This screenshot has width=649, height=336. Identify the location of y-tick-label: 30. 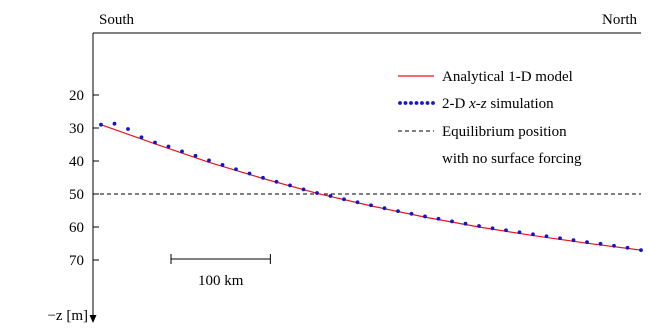
(76, 129).